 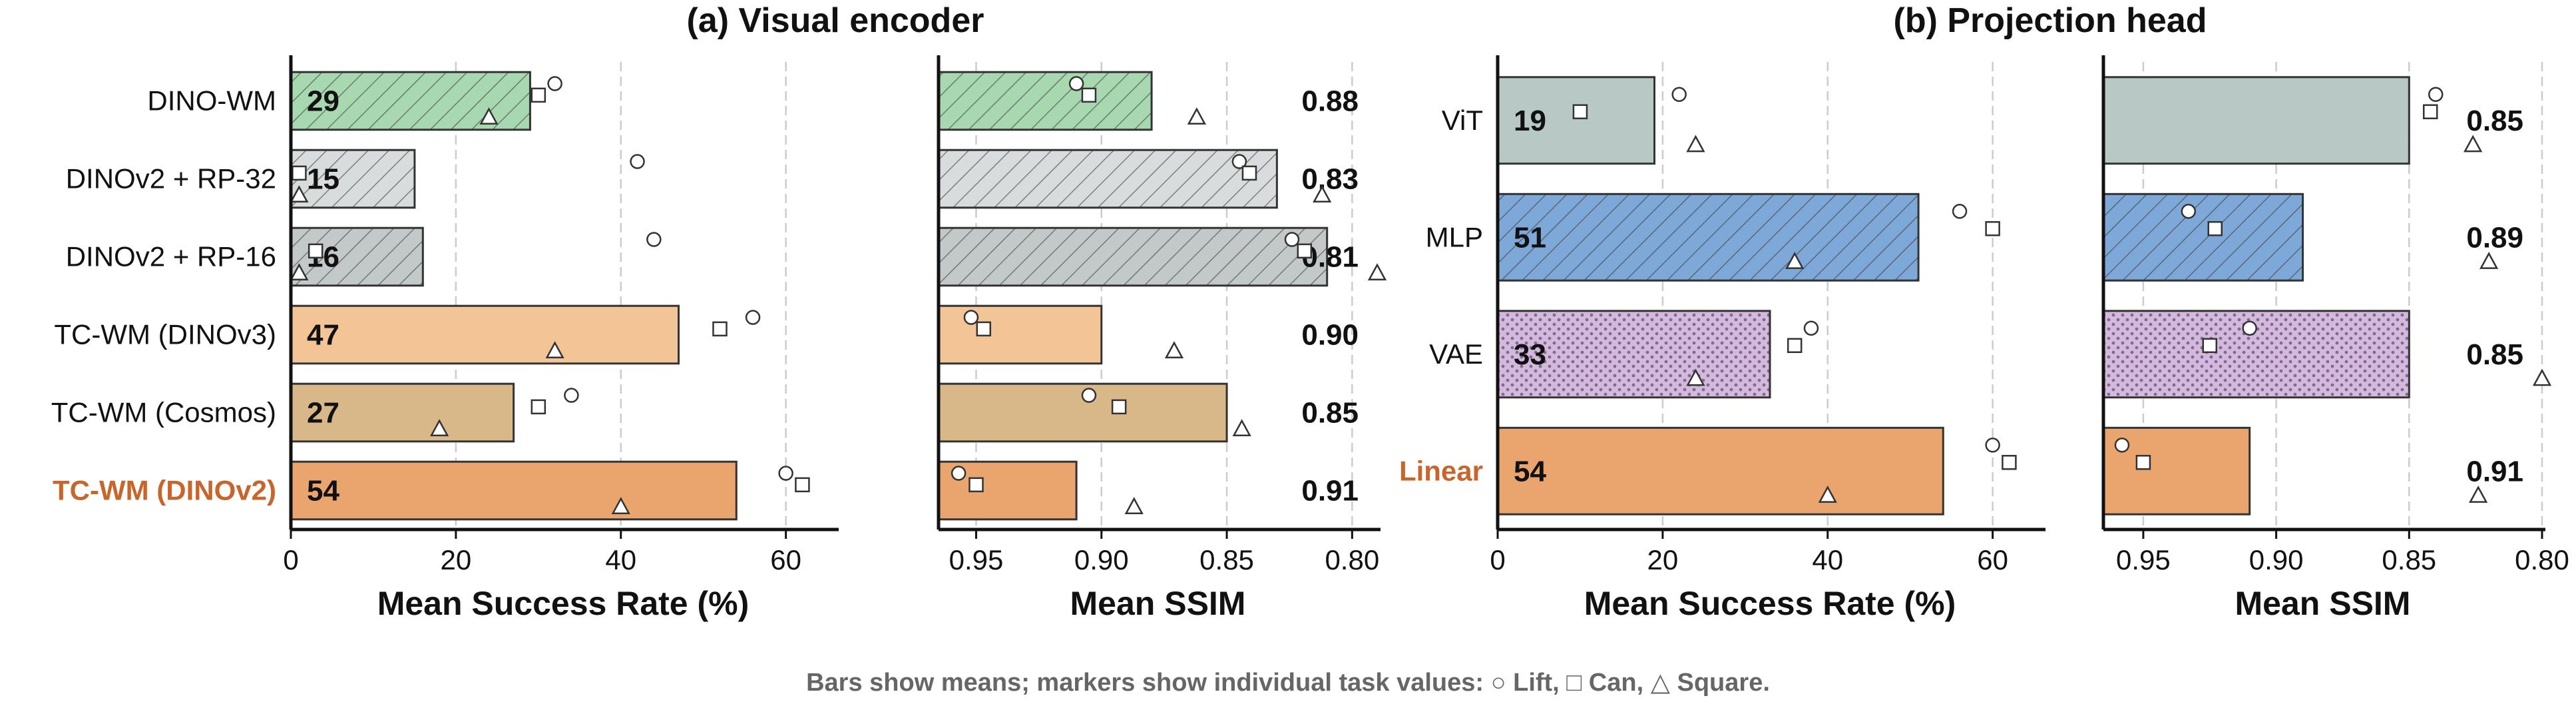 I want to click on bar-value-label: 15, so click(x=323, y=180).